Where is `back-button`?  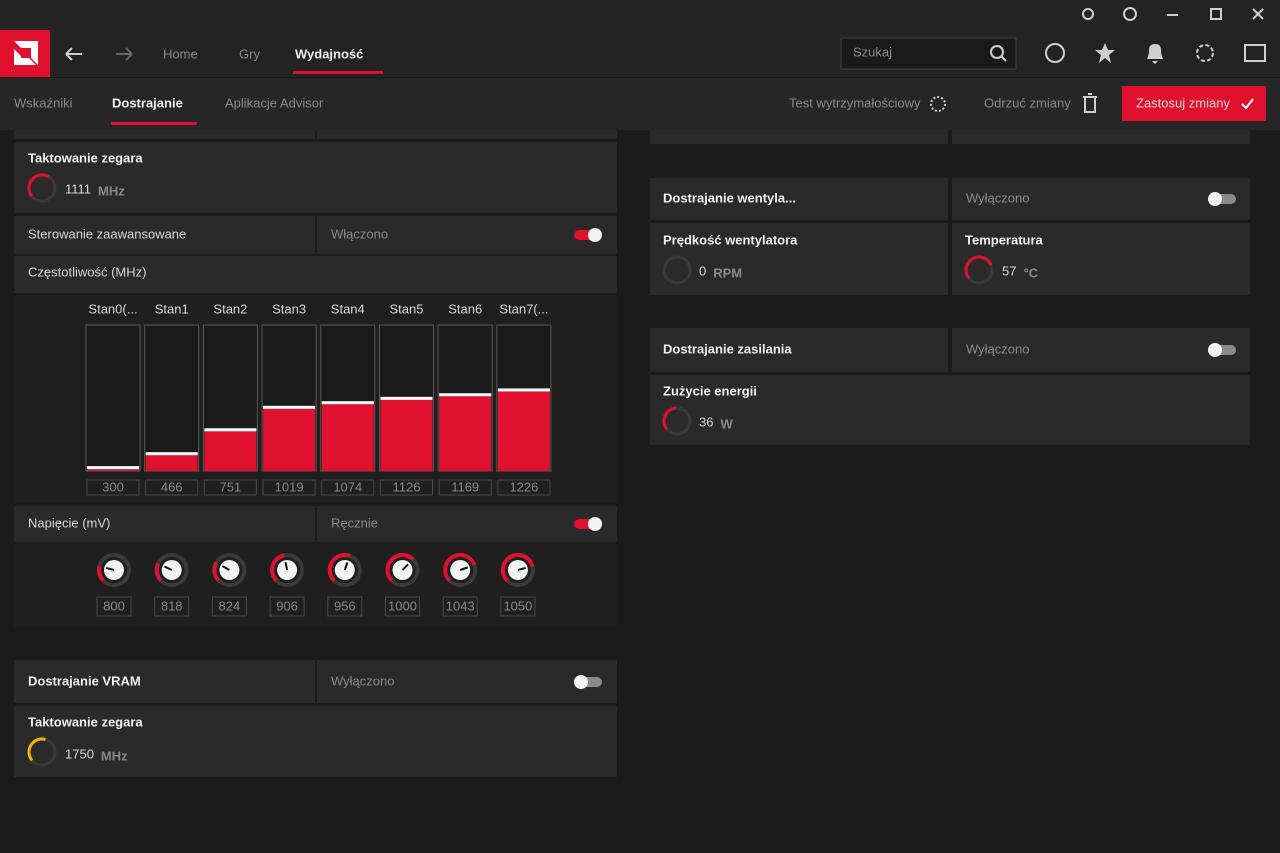
back-button is located at coordinates (73, 54).